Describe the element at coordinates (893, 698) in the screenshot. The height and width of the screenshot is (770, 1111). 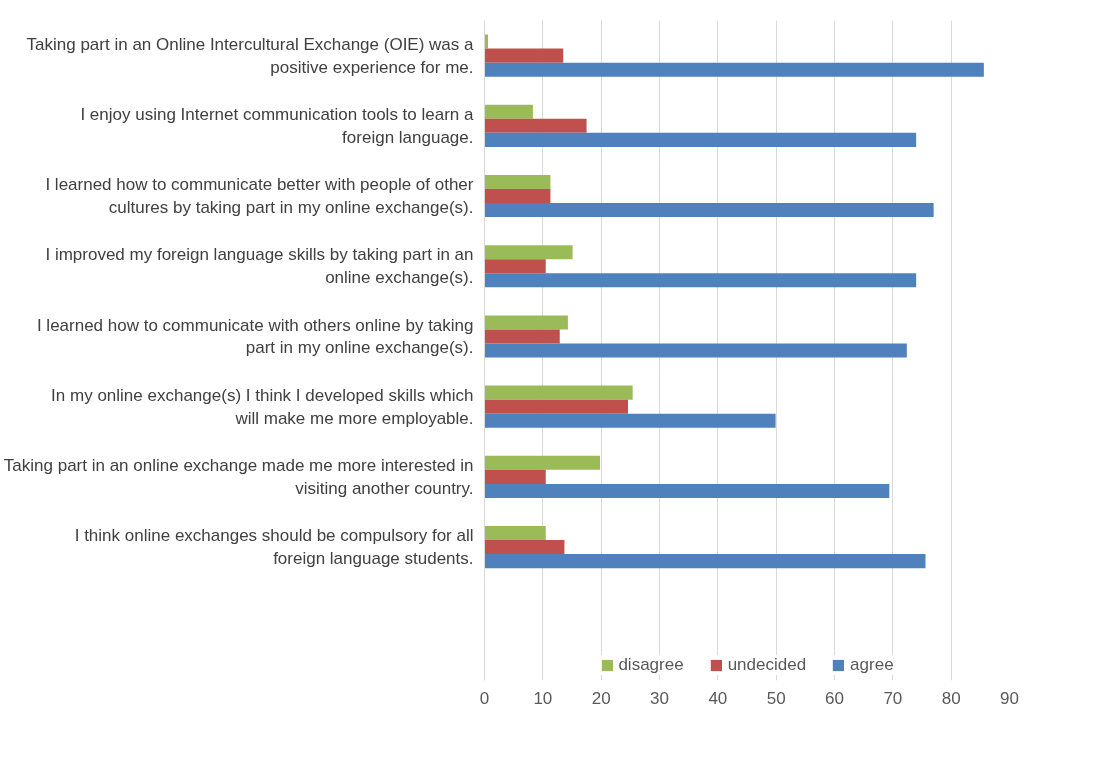
I see `x-tick-label: 70` at that location.